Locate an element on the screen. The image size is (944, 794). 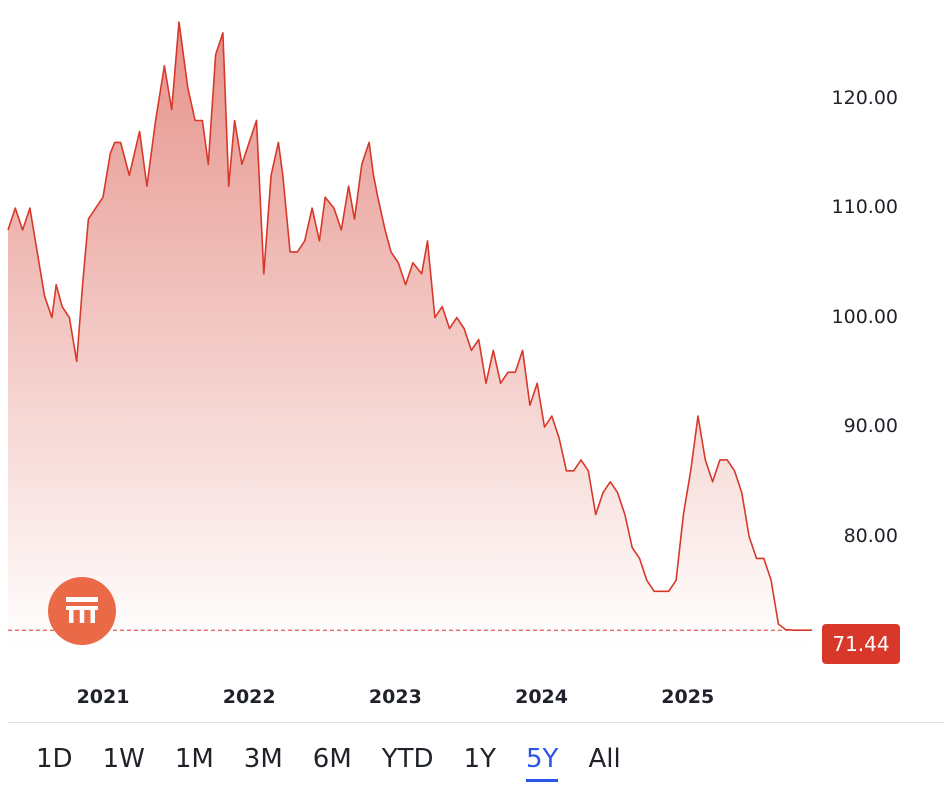
x-tick-label: 2023 is located at coordinates (395, 697).